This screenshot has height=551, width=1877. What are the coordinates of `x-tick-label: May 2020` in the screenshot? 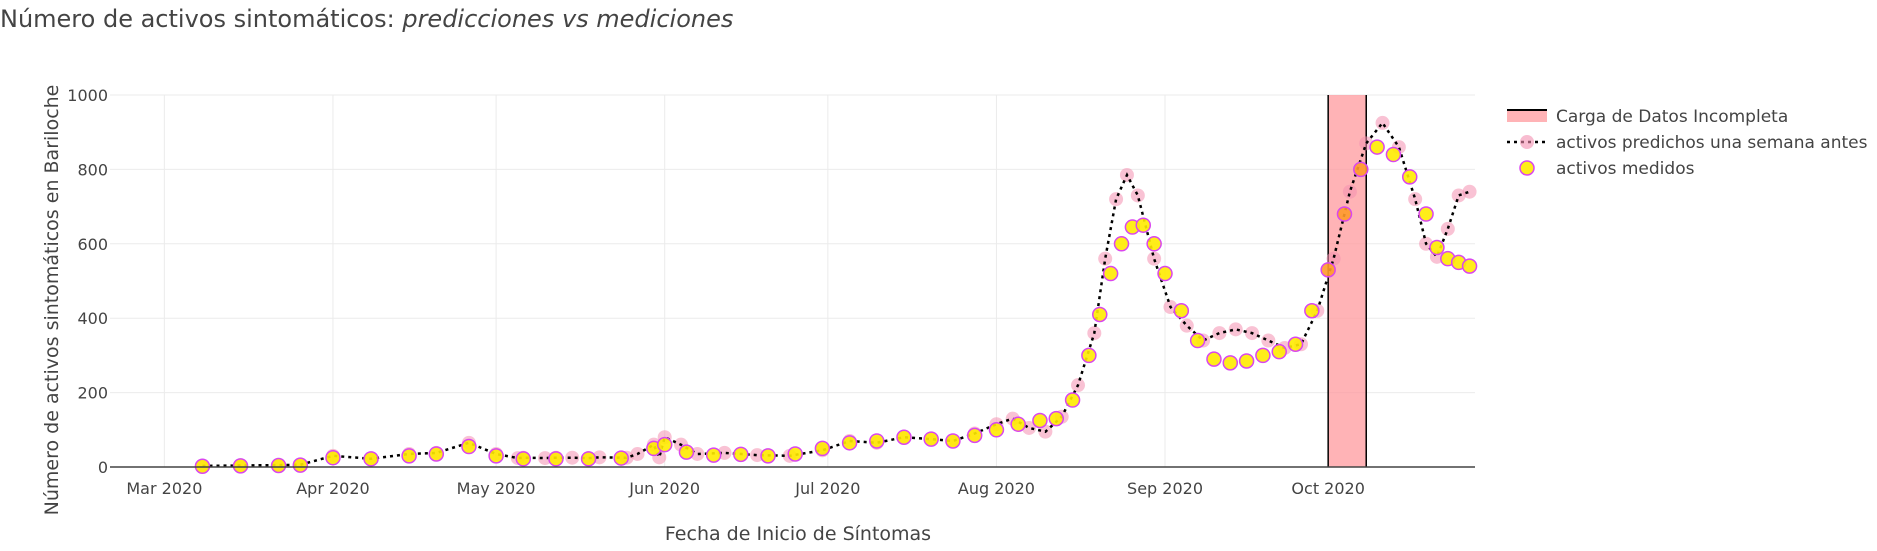 It's located at (496, 488).